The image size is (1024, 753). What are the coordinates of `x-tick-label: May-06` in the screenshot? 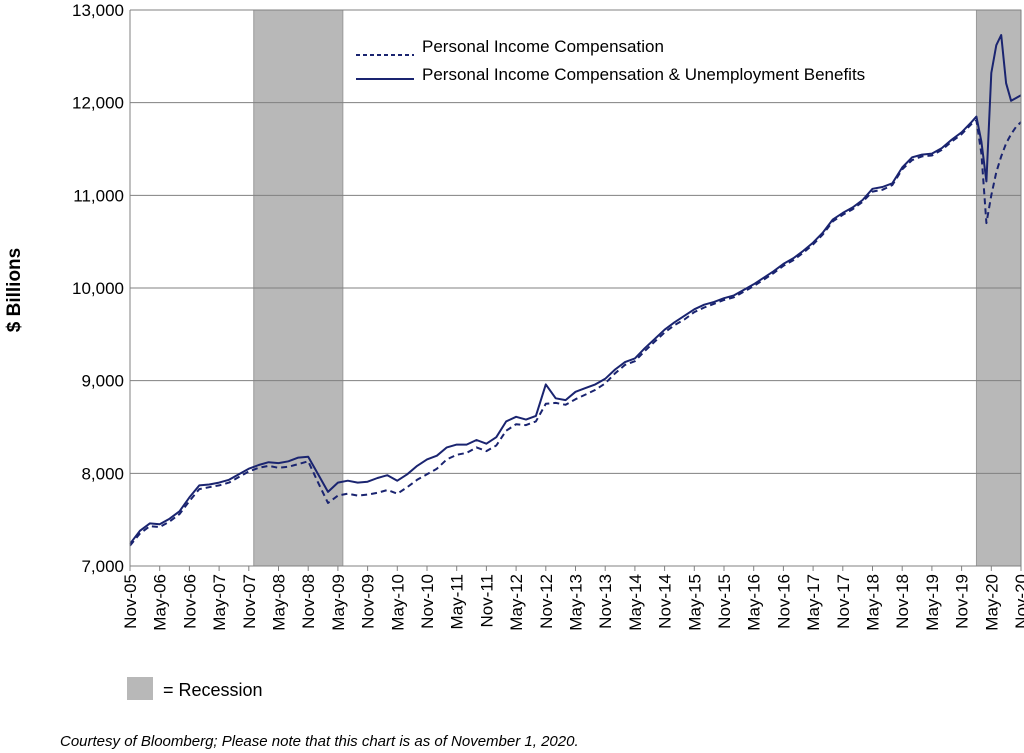 It's located at (160, 602).